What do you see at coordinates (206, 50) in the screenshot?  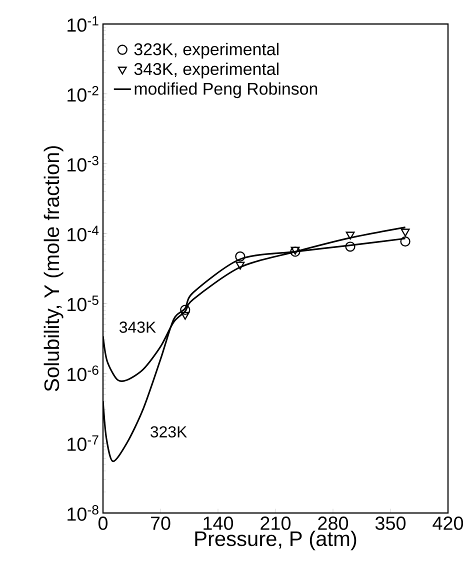 I see `legend-label: 323K, experimental` at bounding box center [206, 50].